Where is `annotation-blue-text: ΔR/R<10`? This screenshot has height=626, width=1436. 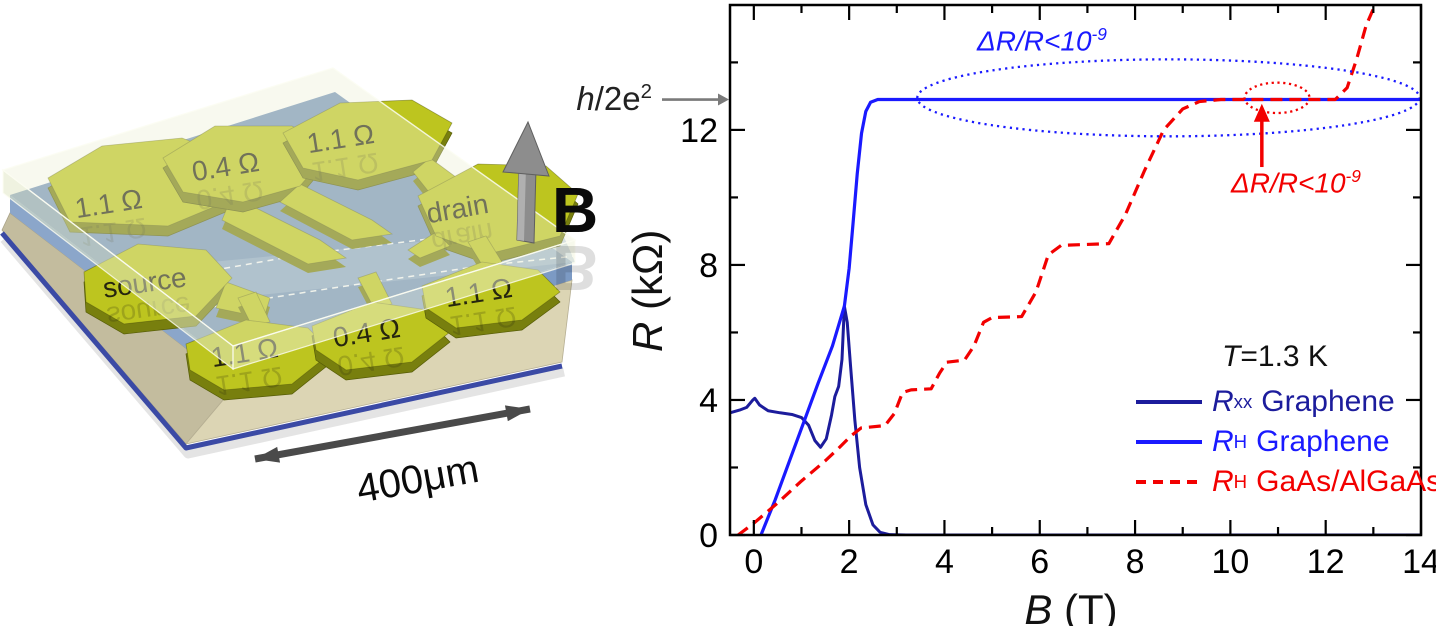
annotation-blue-text: ΔR/R<10 is located at coordinates (1034, 41).